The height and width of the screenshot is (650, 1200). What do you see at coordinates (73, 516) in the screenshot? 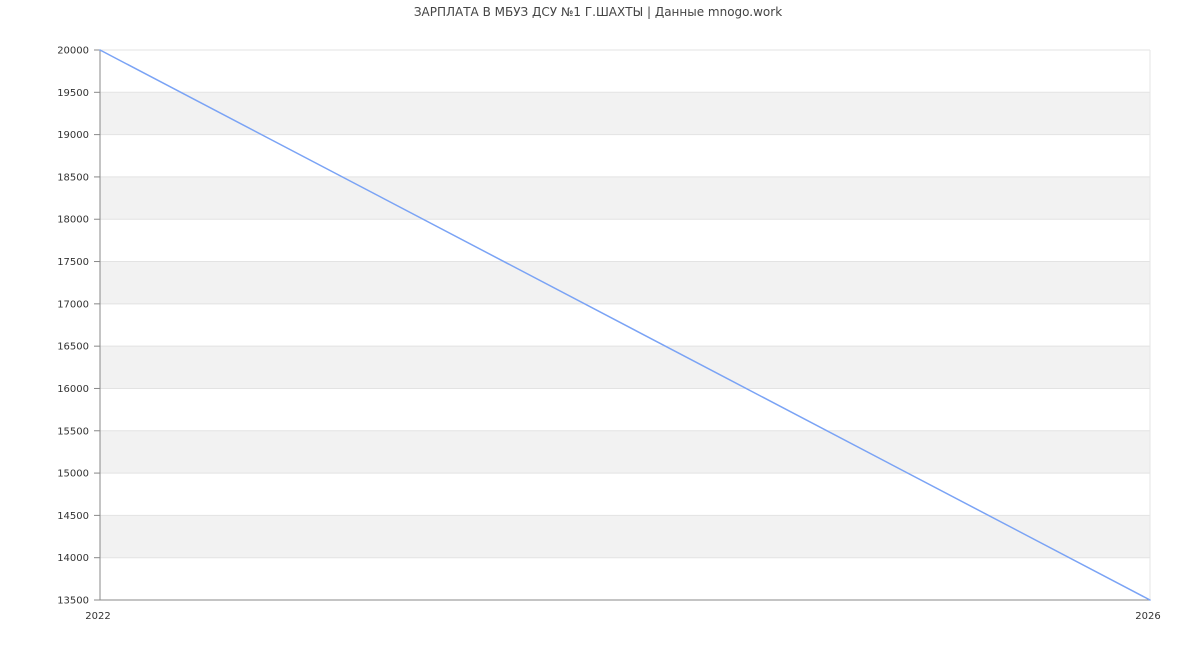
I see `y-tick-label: 14500` at bounding box center [73, 516].